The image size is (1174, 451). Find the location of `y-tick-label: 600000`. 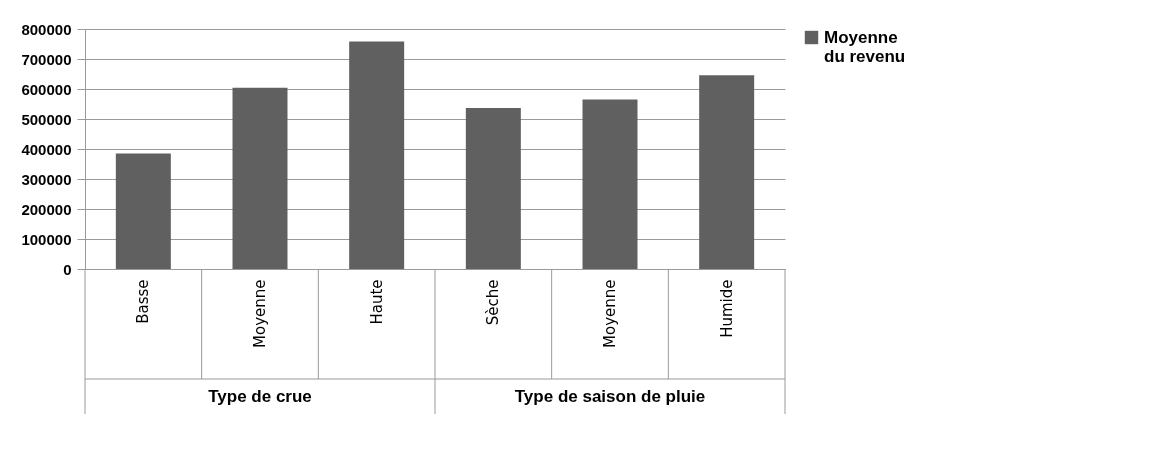

y-tick-label: 600000 is located at coordinates (46, 89).